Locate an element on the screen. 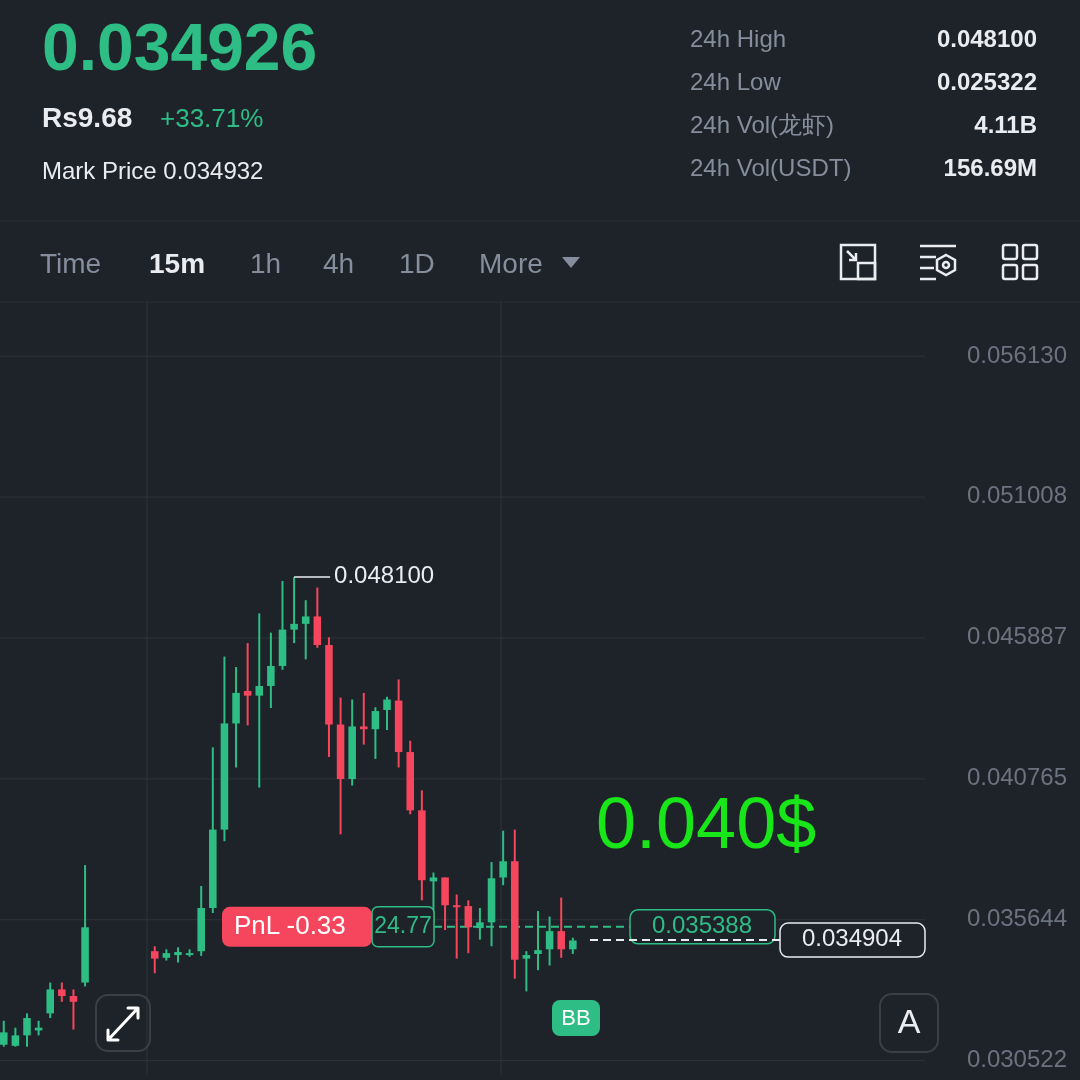 This screenshot has width=1080, height=1080. text: More is located at coordinates (511, 263).